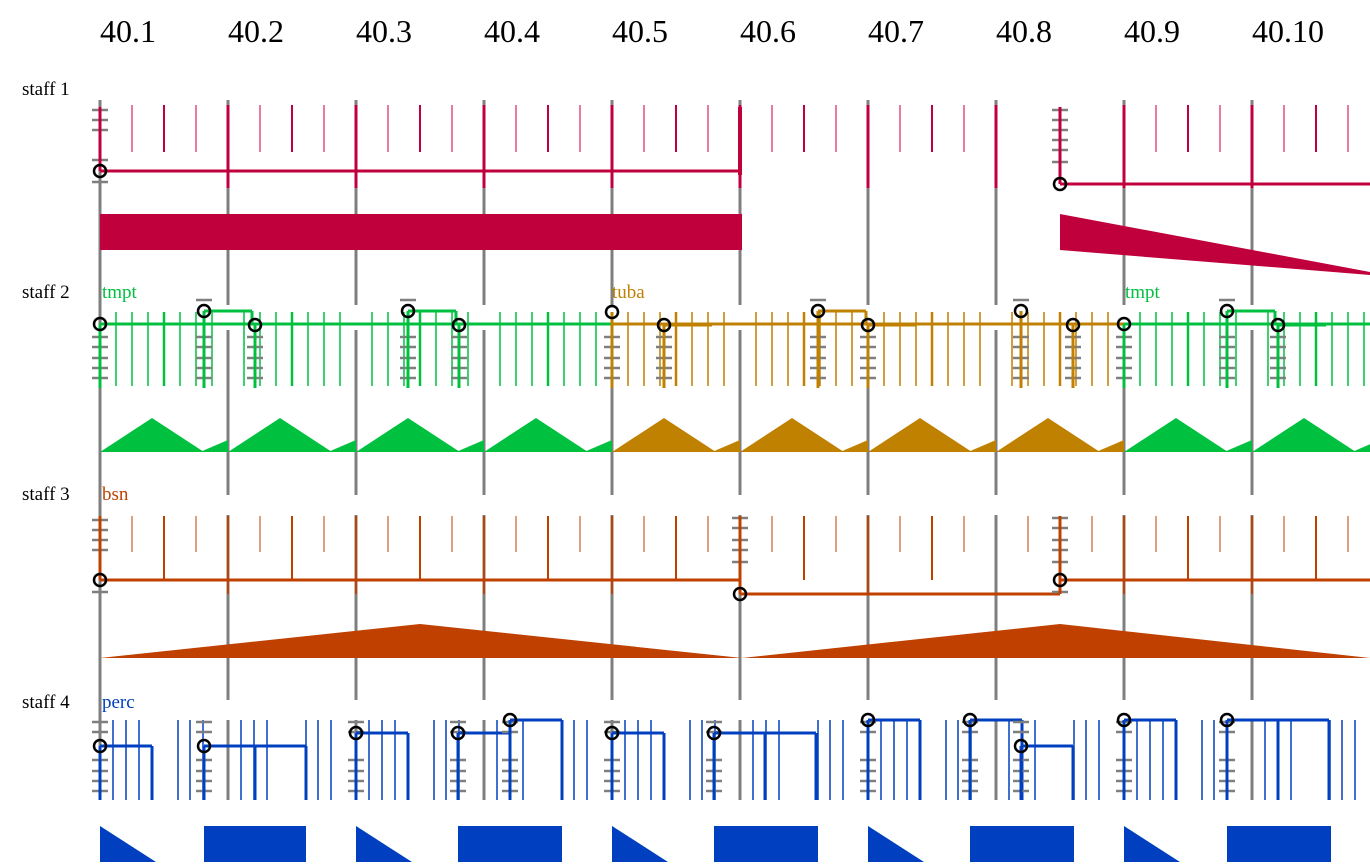 This screenshot has height=865, width=1370. What do you see at coordinates (384, 31) in the screenshot?
I see `measure-number: 40.3` at bounding box center [384, 31].